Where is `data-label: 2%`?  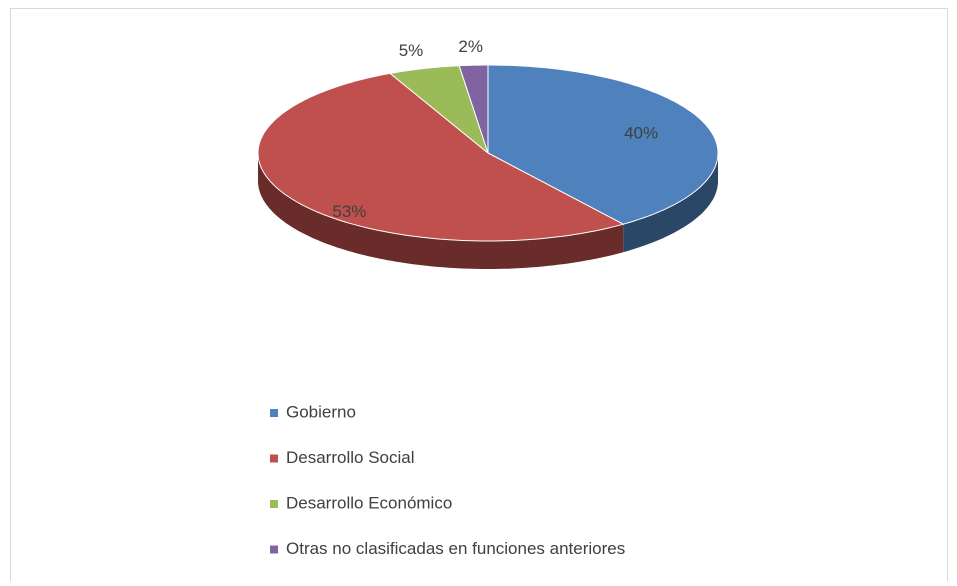 data-label: 2% is located at coordinates (470, 46).